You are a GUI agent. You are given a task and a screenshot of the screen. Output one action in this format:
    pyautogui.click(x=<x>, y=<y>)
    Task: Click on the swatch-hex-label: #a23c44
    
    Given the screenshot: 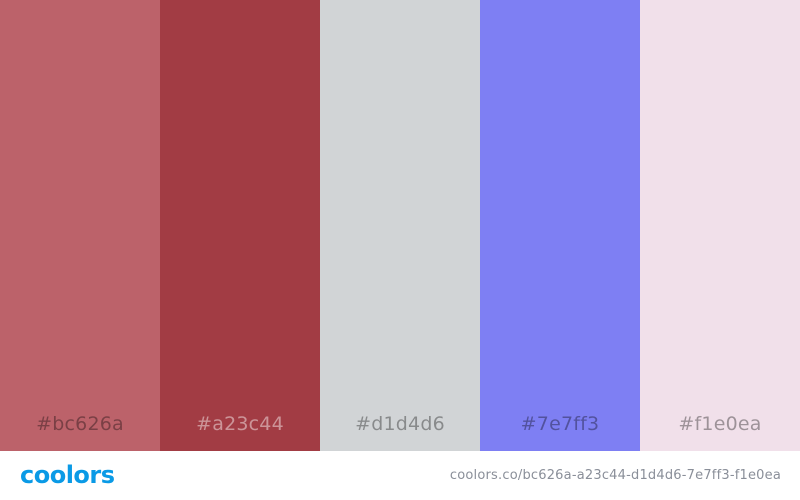 What is the action you would take?
    pyautogui.click(x=240, y=424)
    